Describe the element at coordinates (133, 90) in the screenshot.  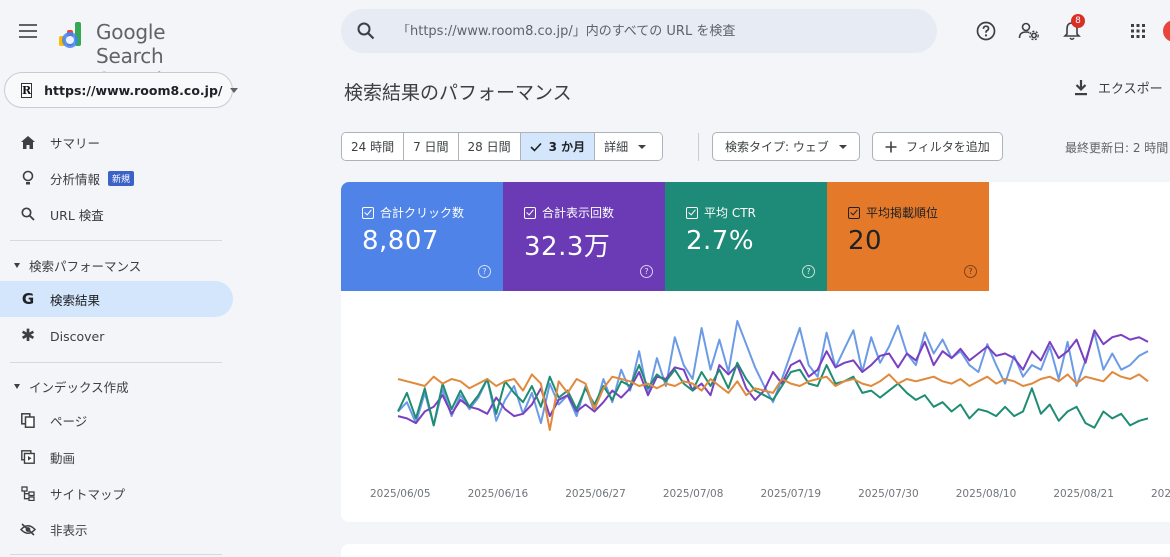
I see `property-url: https://www.room8.co.jp/` at that location.